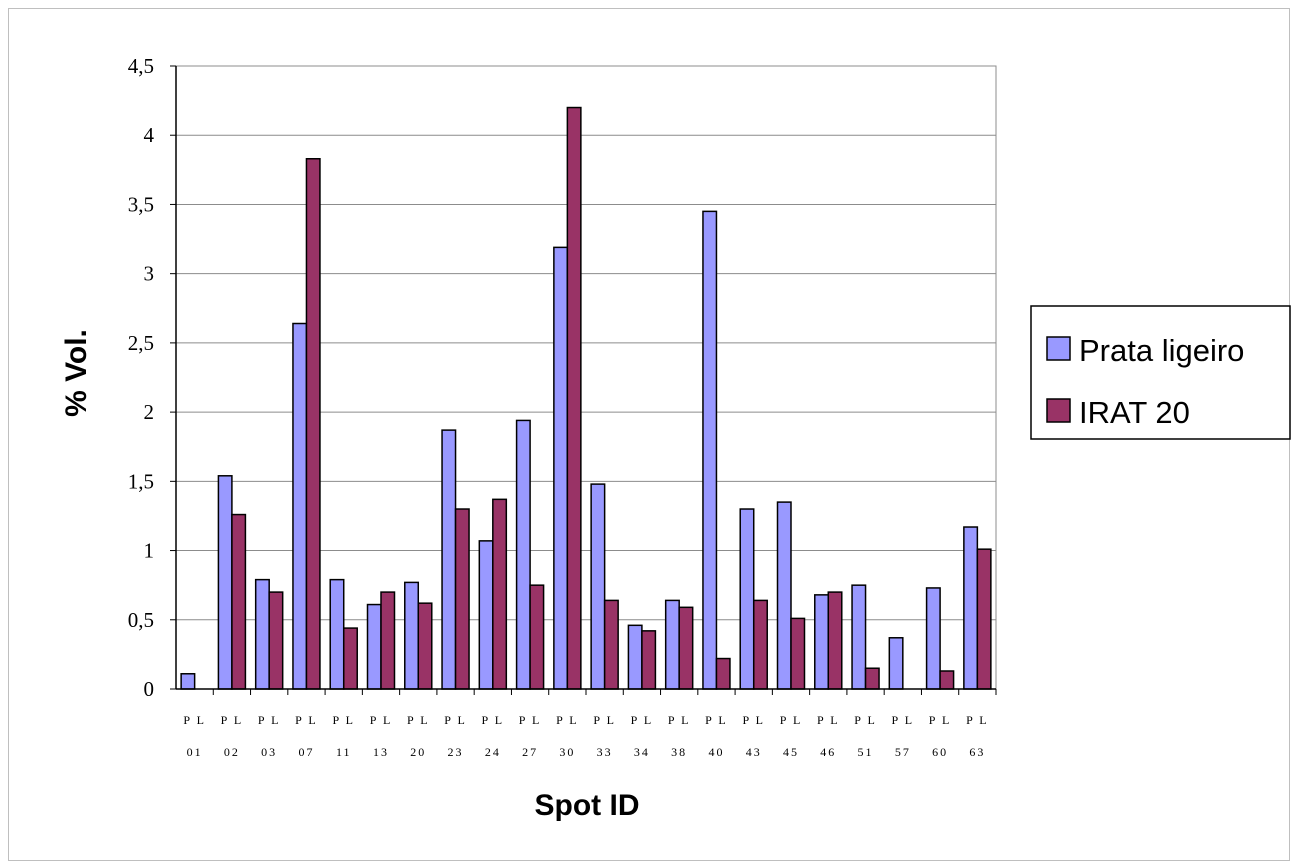  I want to click on y-tick-label: 4, so click(149, 135).